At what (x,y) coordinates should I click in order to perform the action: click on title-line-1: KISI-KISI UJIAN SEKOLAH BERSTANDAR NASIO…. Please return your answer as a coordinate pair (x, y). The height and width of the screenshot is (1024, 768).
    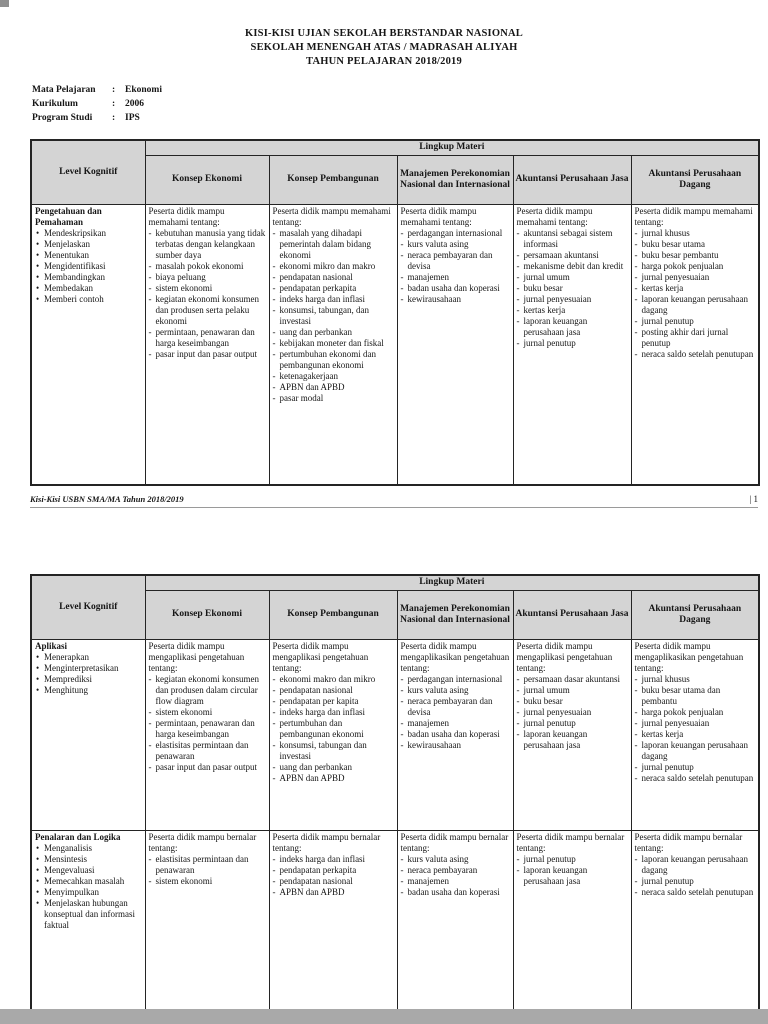
    Looking at the image, I should click on (384, 33).